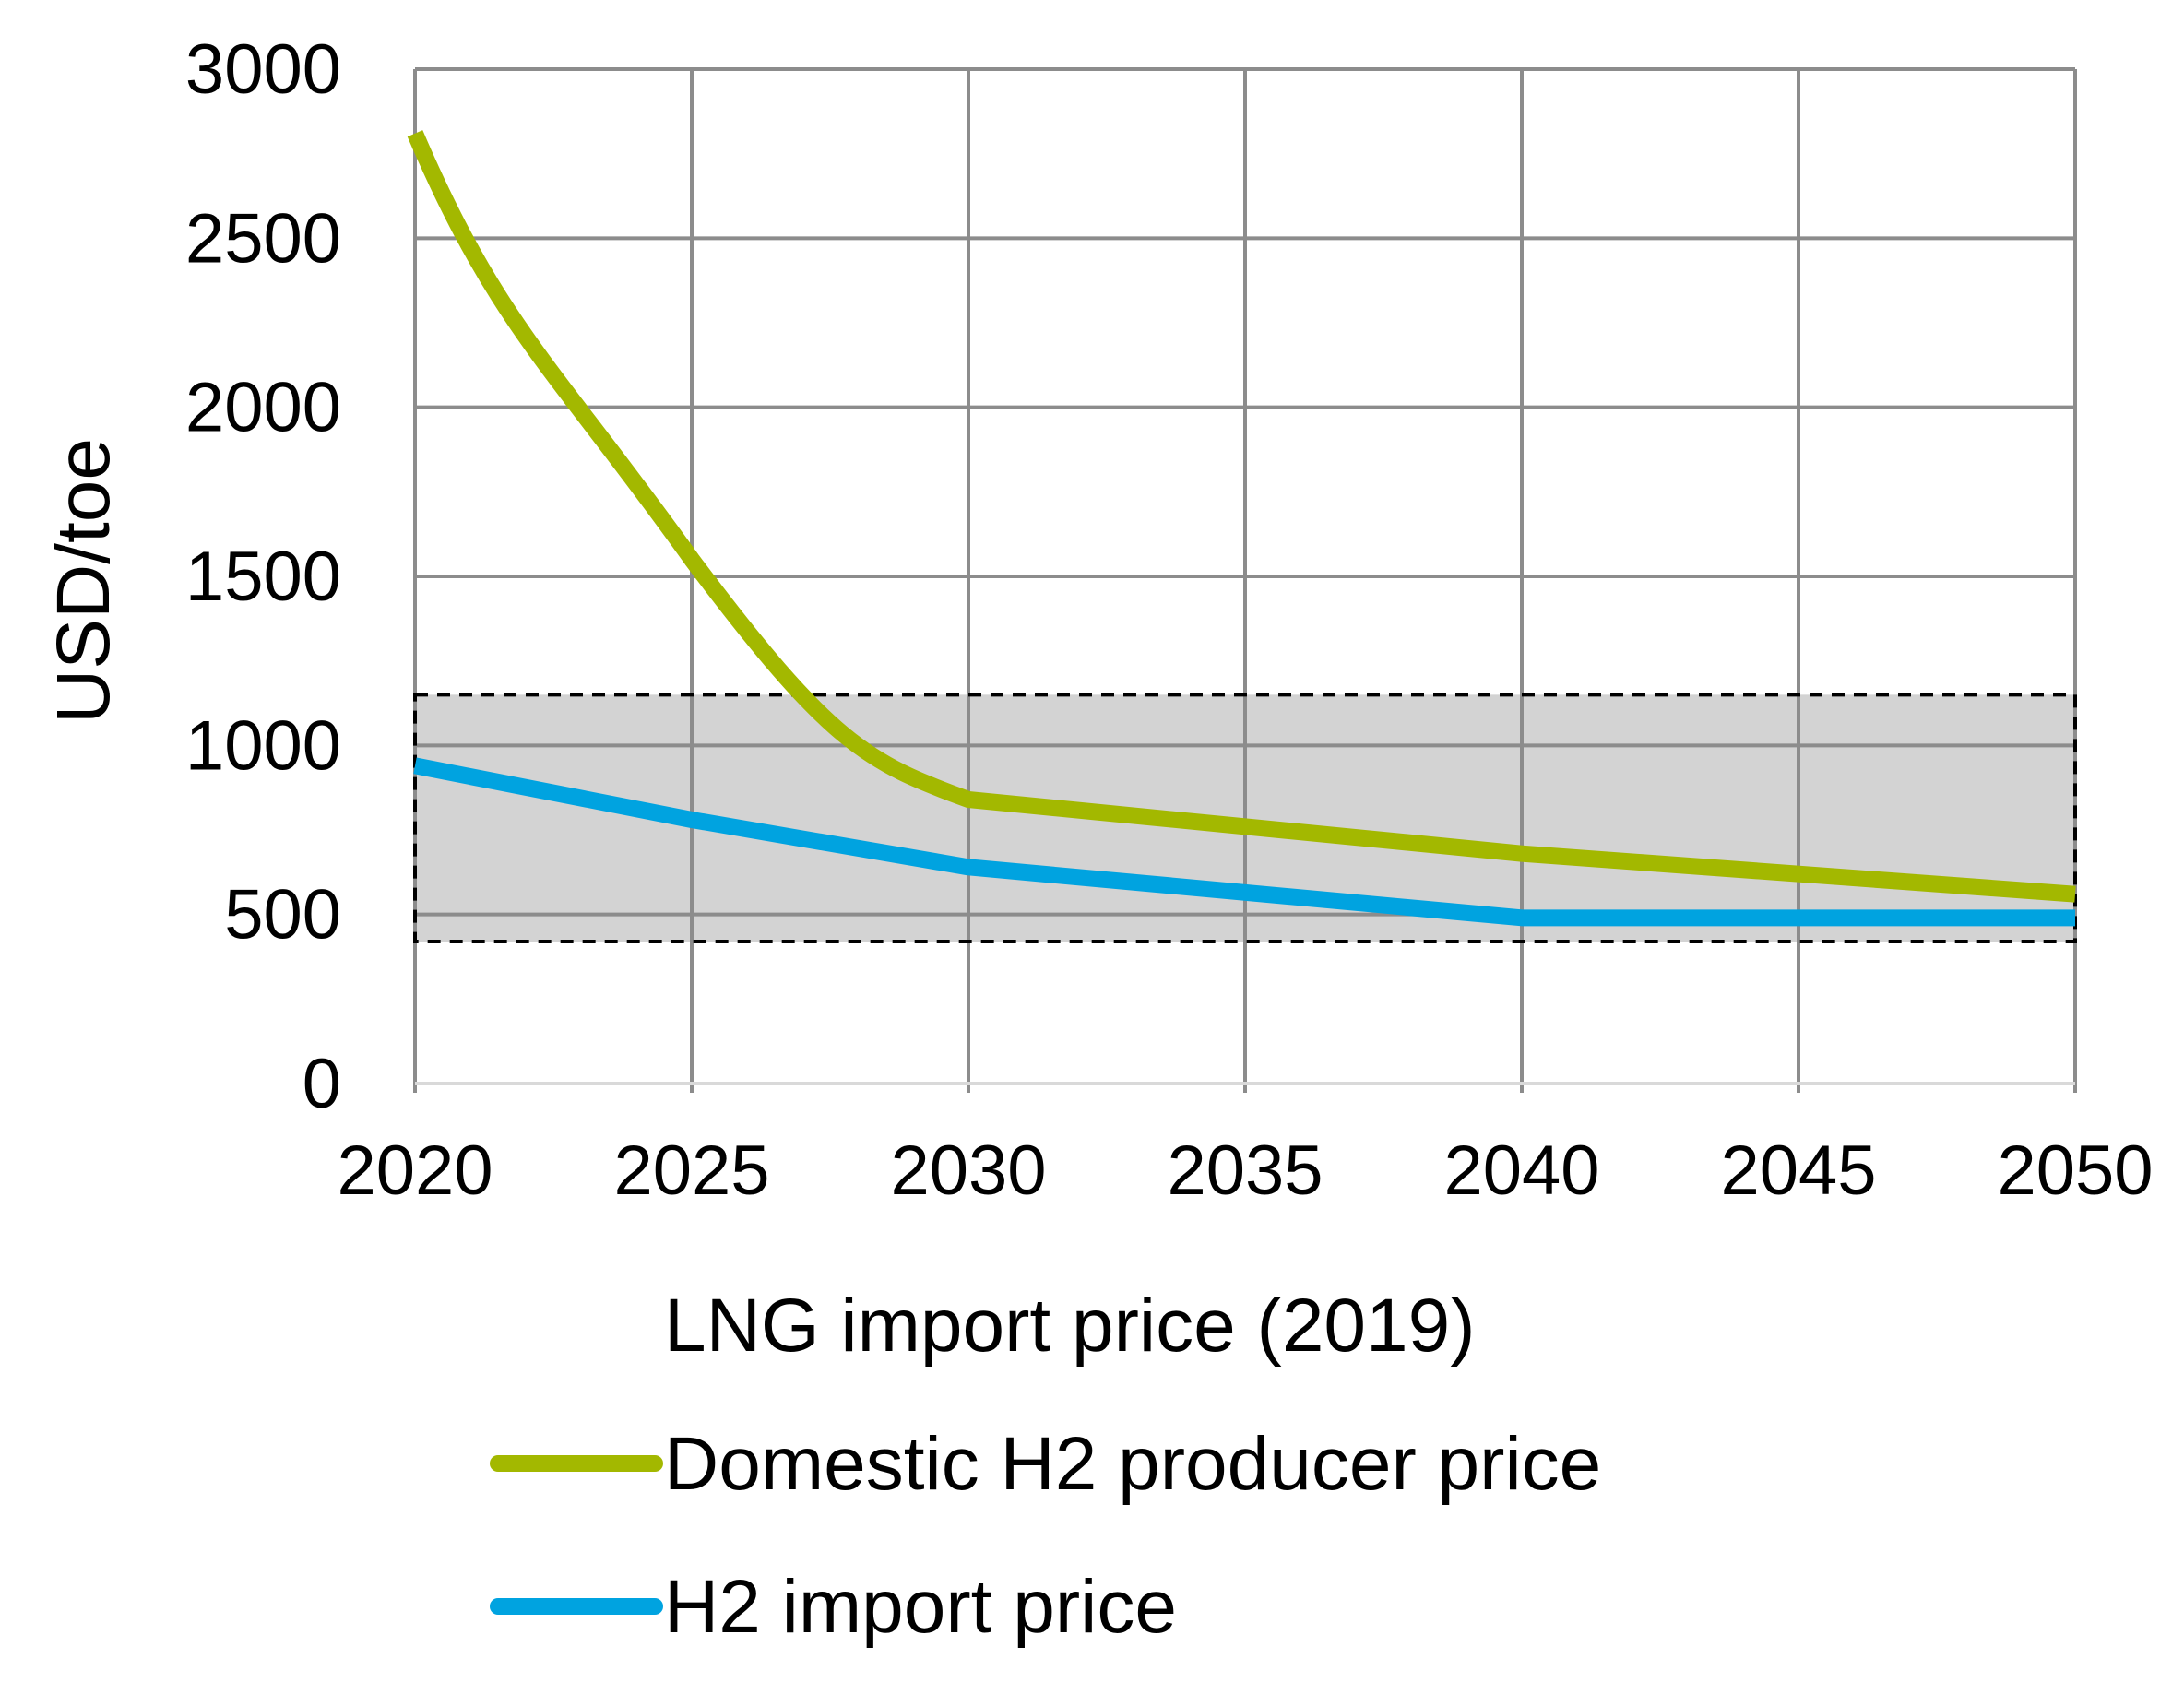  What do you see at coordinates (263, 69) in the screenshot?
I see `y-tick-label-3000: 3000` at bounding box center [263, 69].